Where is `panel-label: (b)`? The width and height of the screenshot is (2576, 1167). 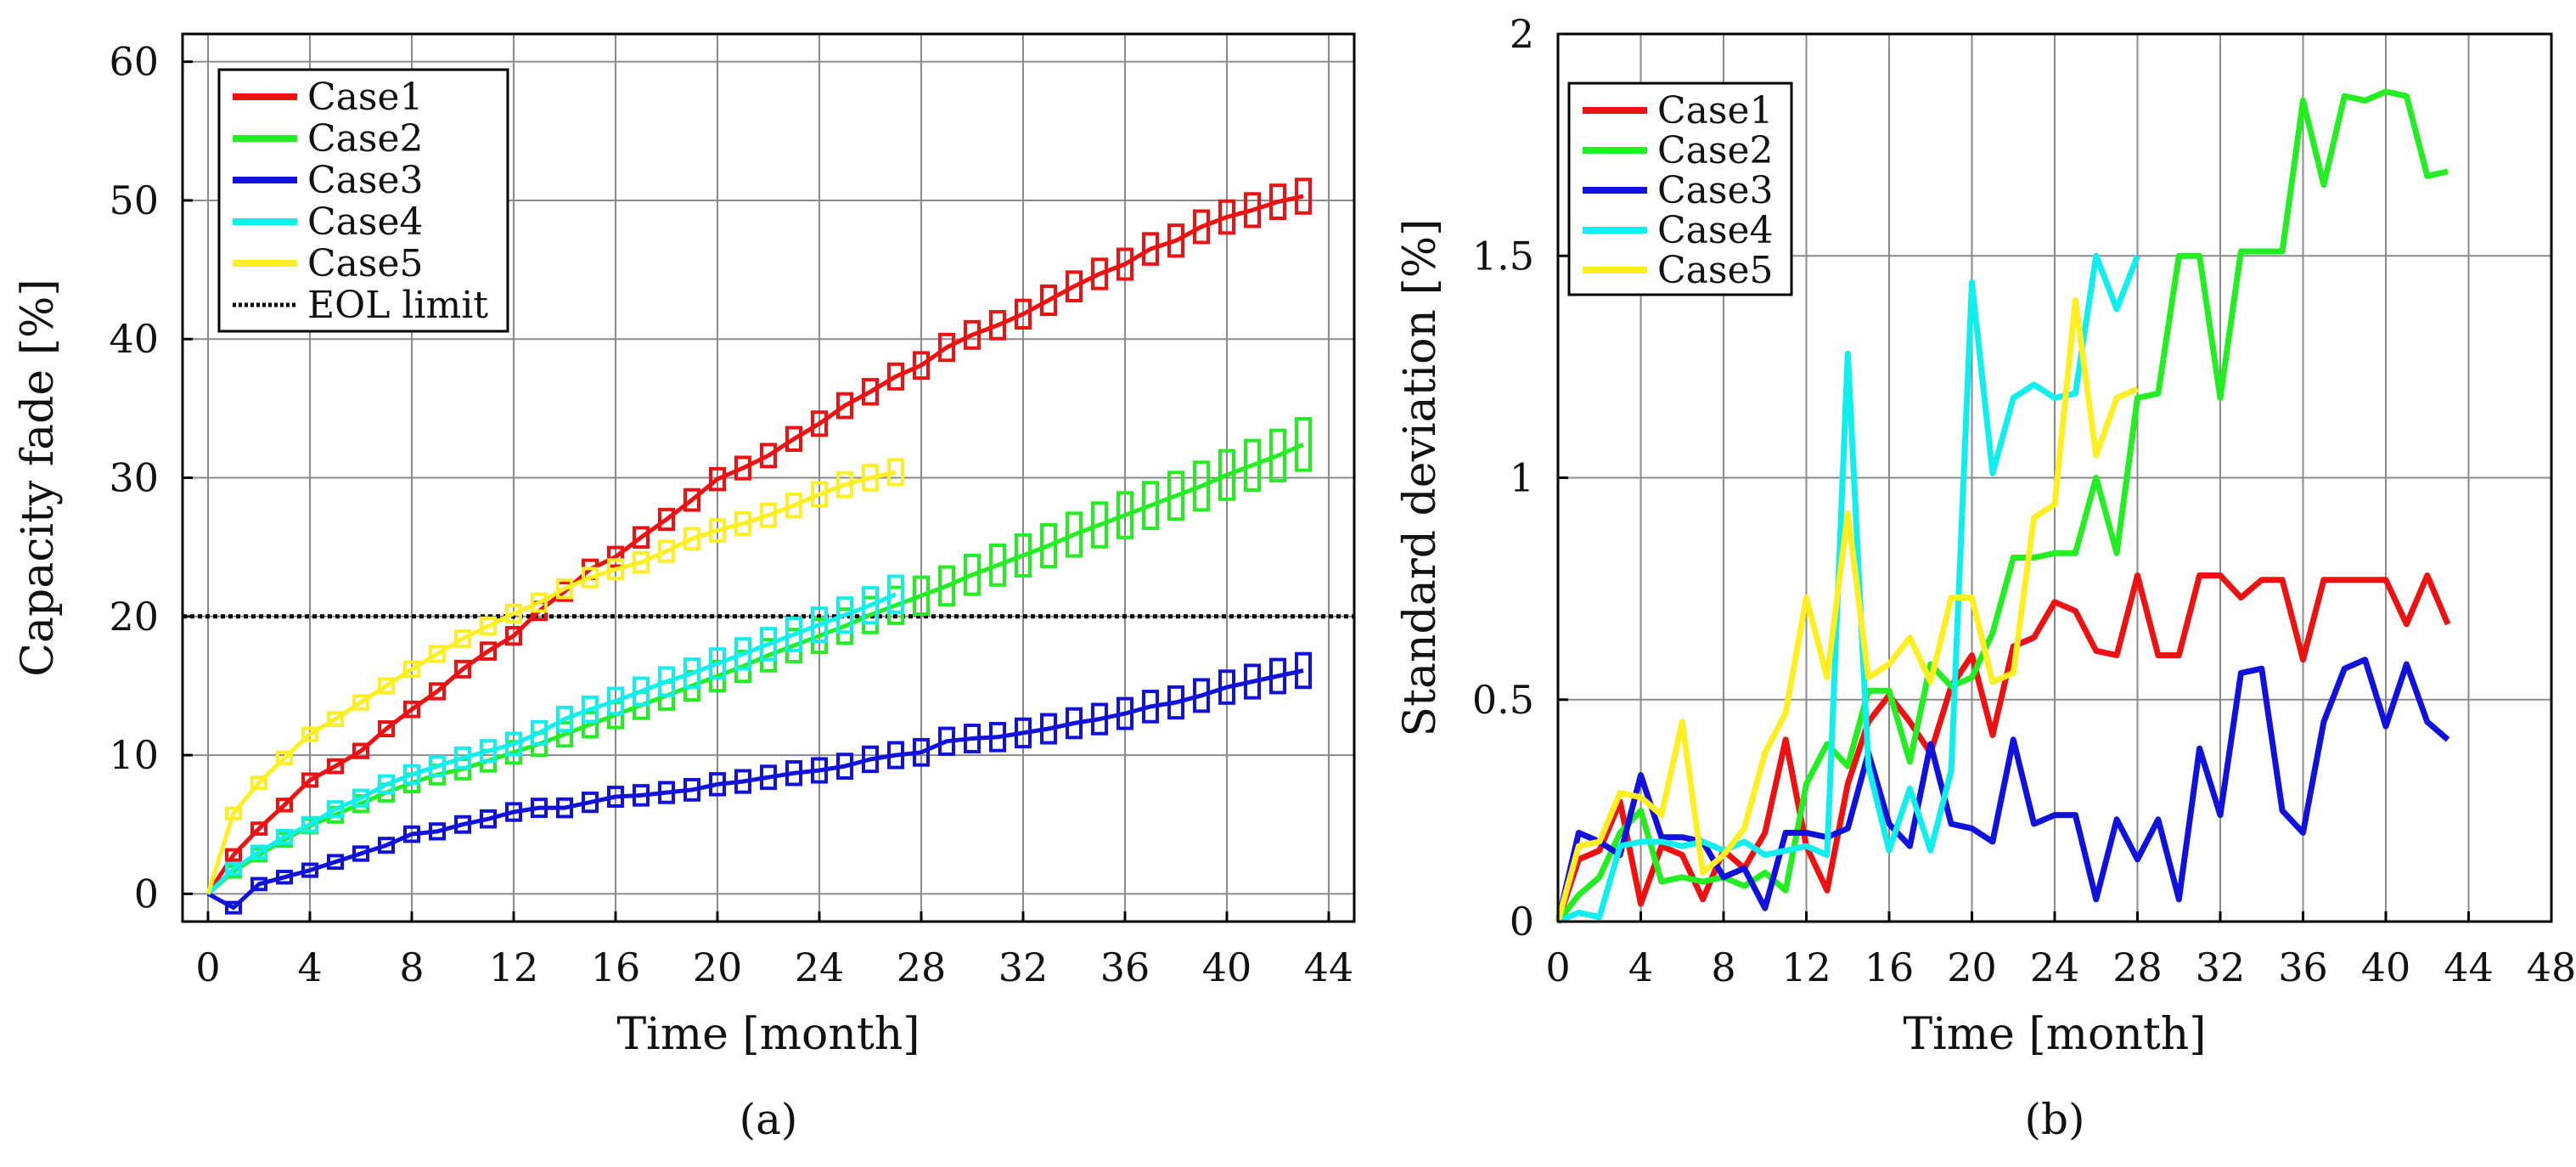
panel-label: (b) is located at coordinates (2054, 1120).